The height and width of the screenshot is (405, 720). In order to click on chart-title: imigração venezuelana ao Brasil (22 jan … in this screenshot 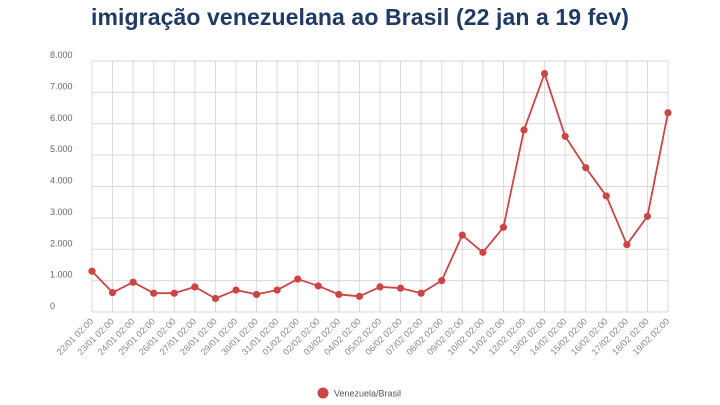, I will do `click(360, 17)`.